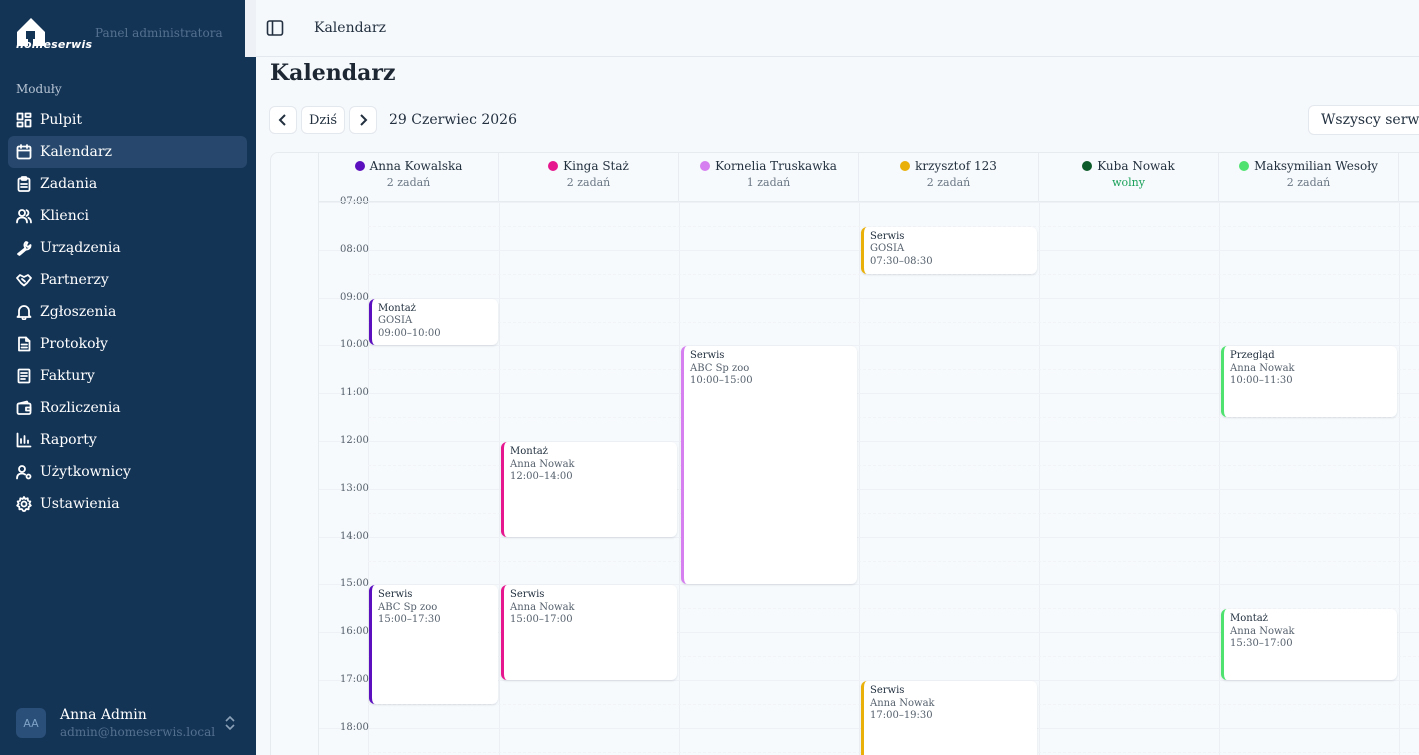 This screenshot has height=755, width=1419. I want to click on sidebar-item-pulpit: Pulpit, so click(127, 120).